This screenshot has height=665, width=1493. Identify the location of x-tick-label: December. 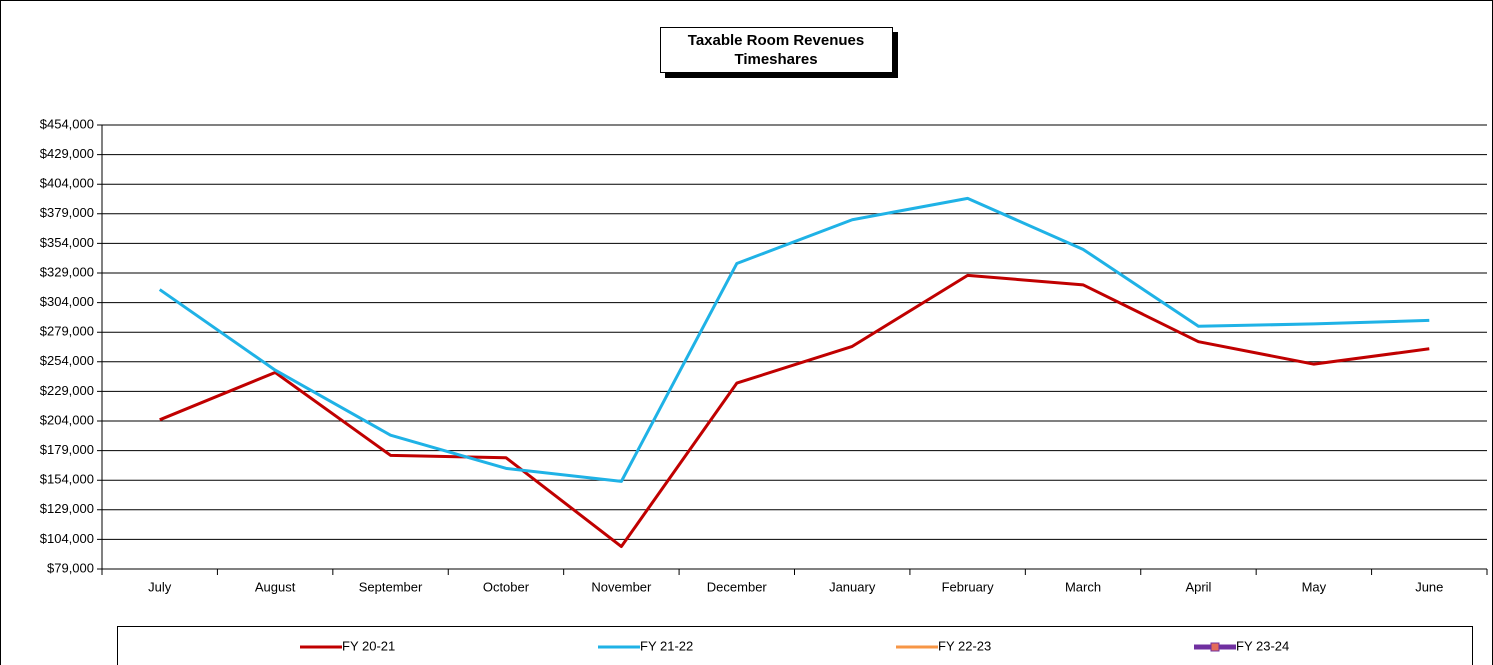
(737, 586).